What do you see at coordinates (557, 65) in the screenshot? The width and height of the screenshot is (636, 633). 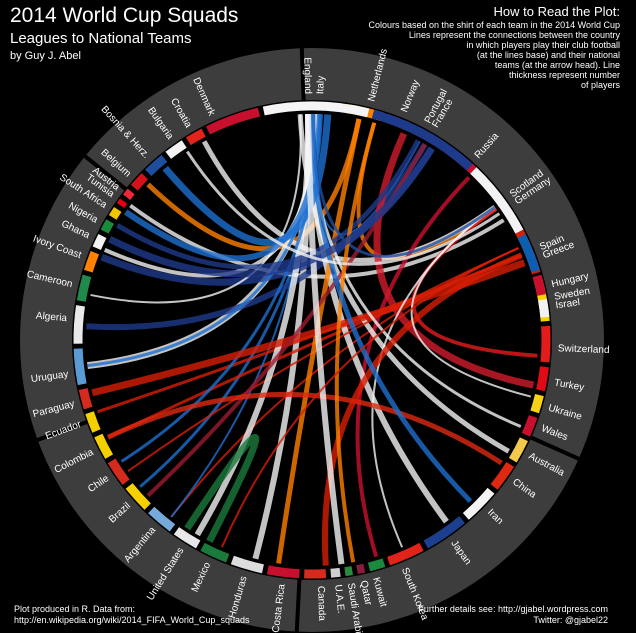 I see `how-to-read-line: teams (at the arrow head). Line` at bounding box center [557, 65].